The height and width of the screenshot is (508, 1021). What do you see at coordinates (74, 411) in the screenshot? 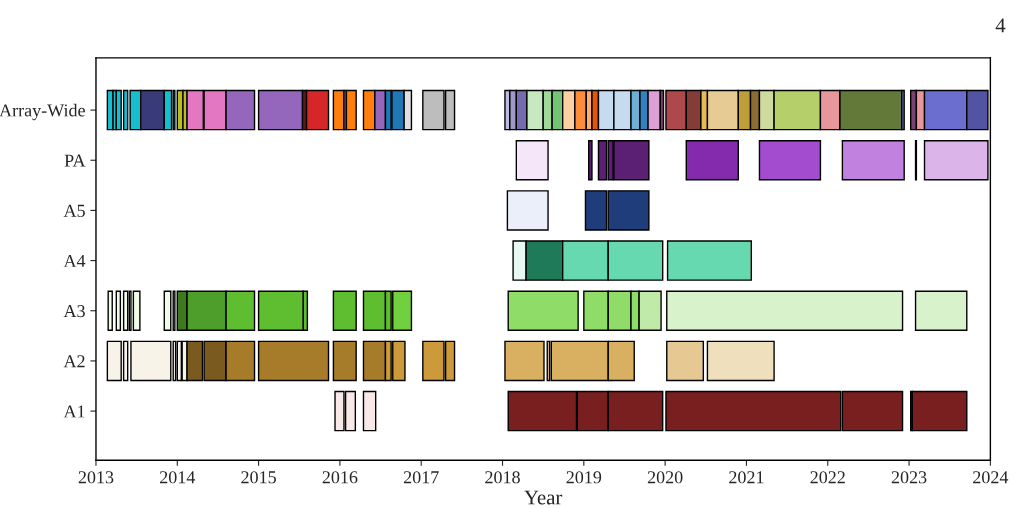
I see `y-tick-label: A1` at bounding box center [74, 411].